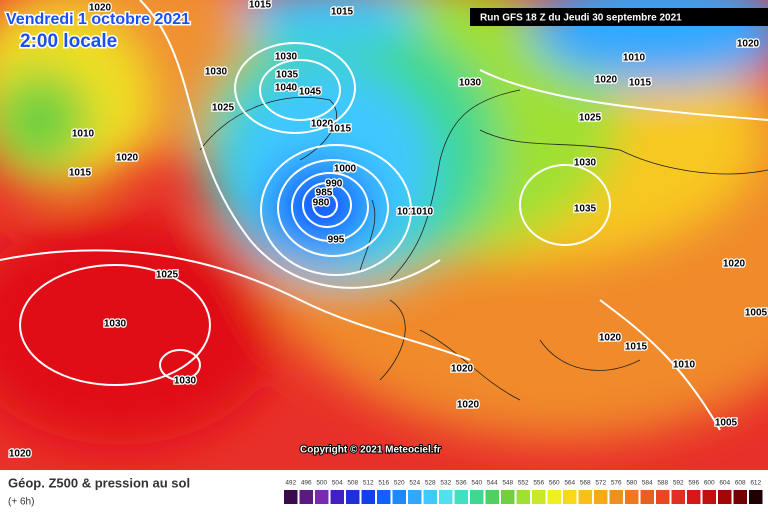 Image resolution: width=768 pixels, height=512 pixels. Describe the element at coordinates (21, 502) in the screenshot. I see `footer-step: (+ 6h)` at that location.